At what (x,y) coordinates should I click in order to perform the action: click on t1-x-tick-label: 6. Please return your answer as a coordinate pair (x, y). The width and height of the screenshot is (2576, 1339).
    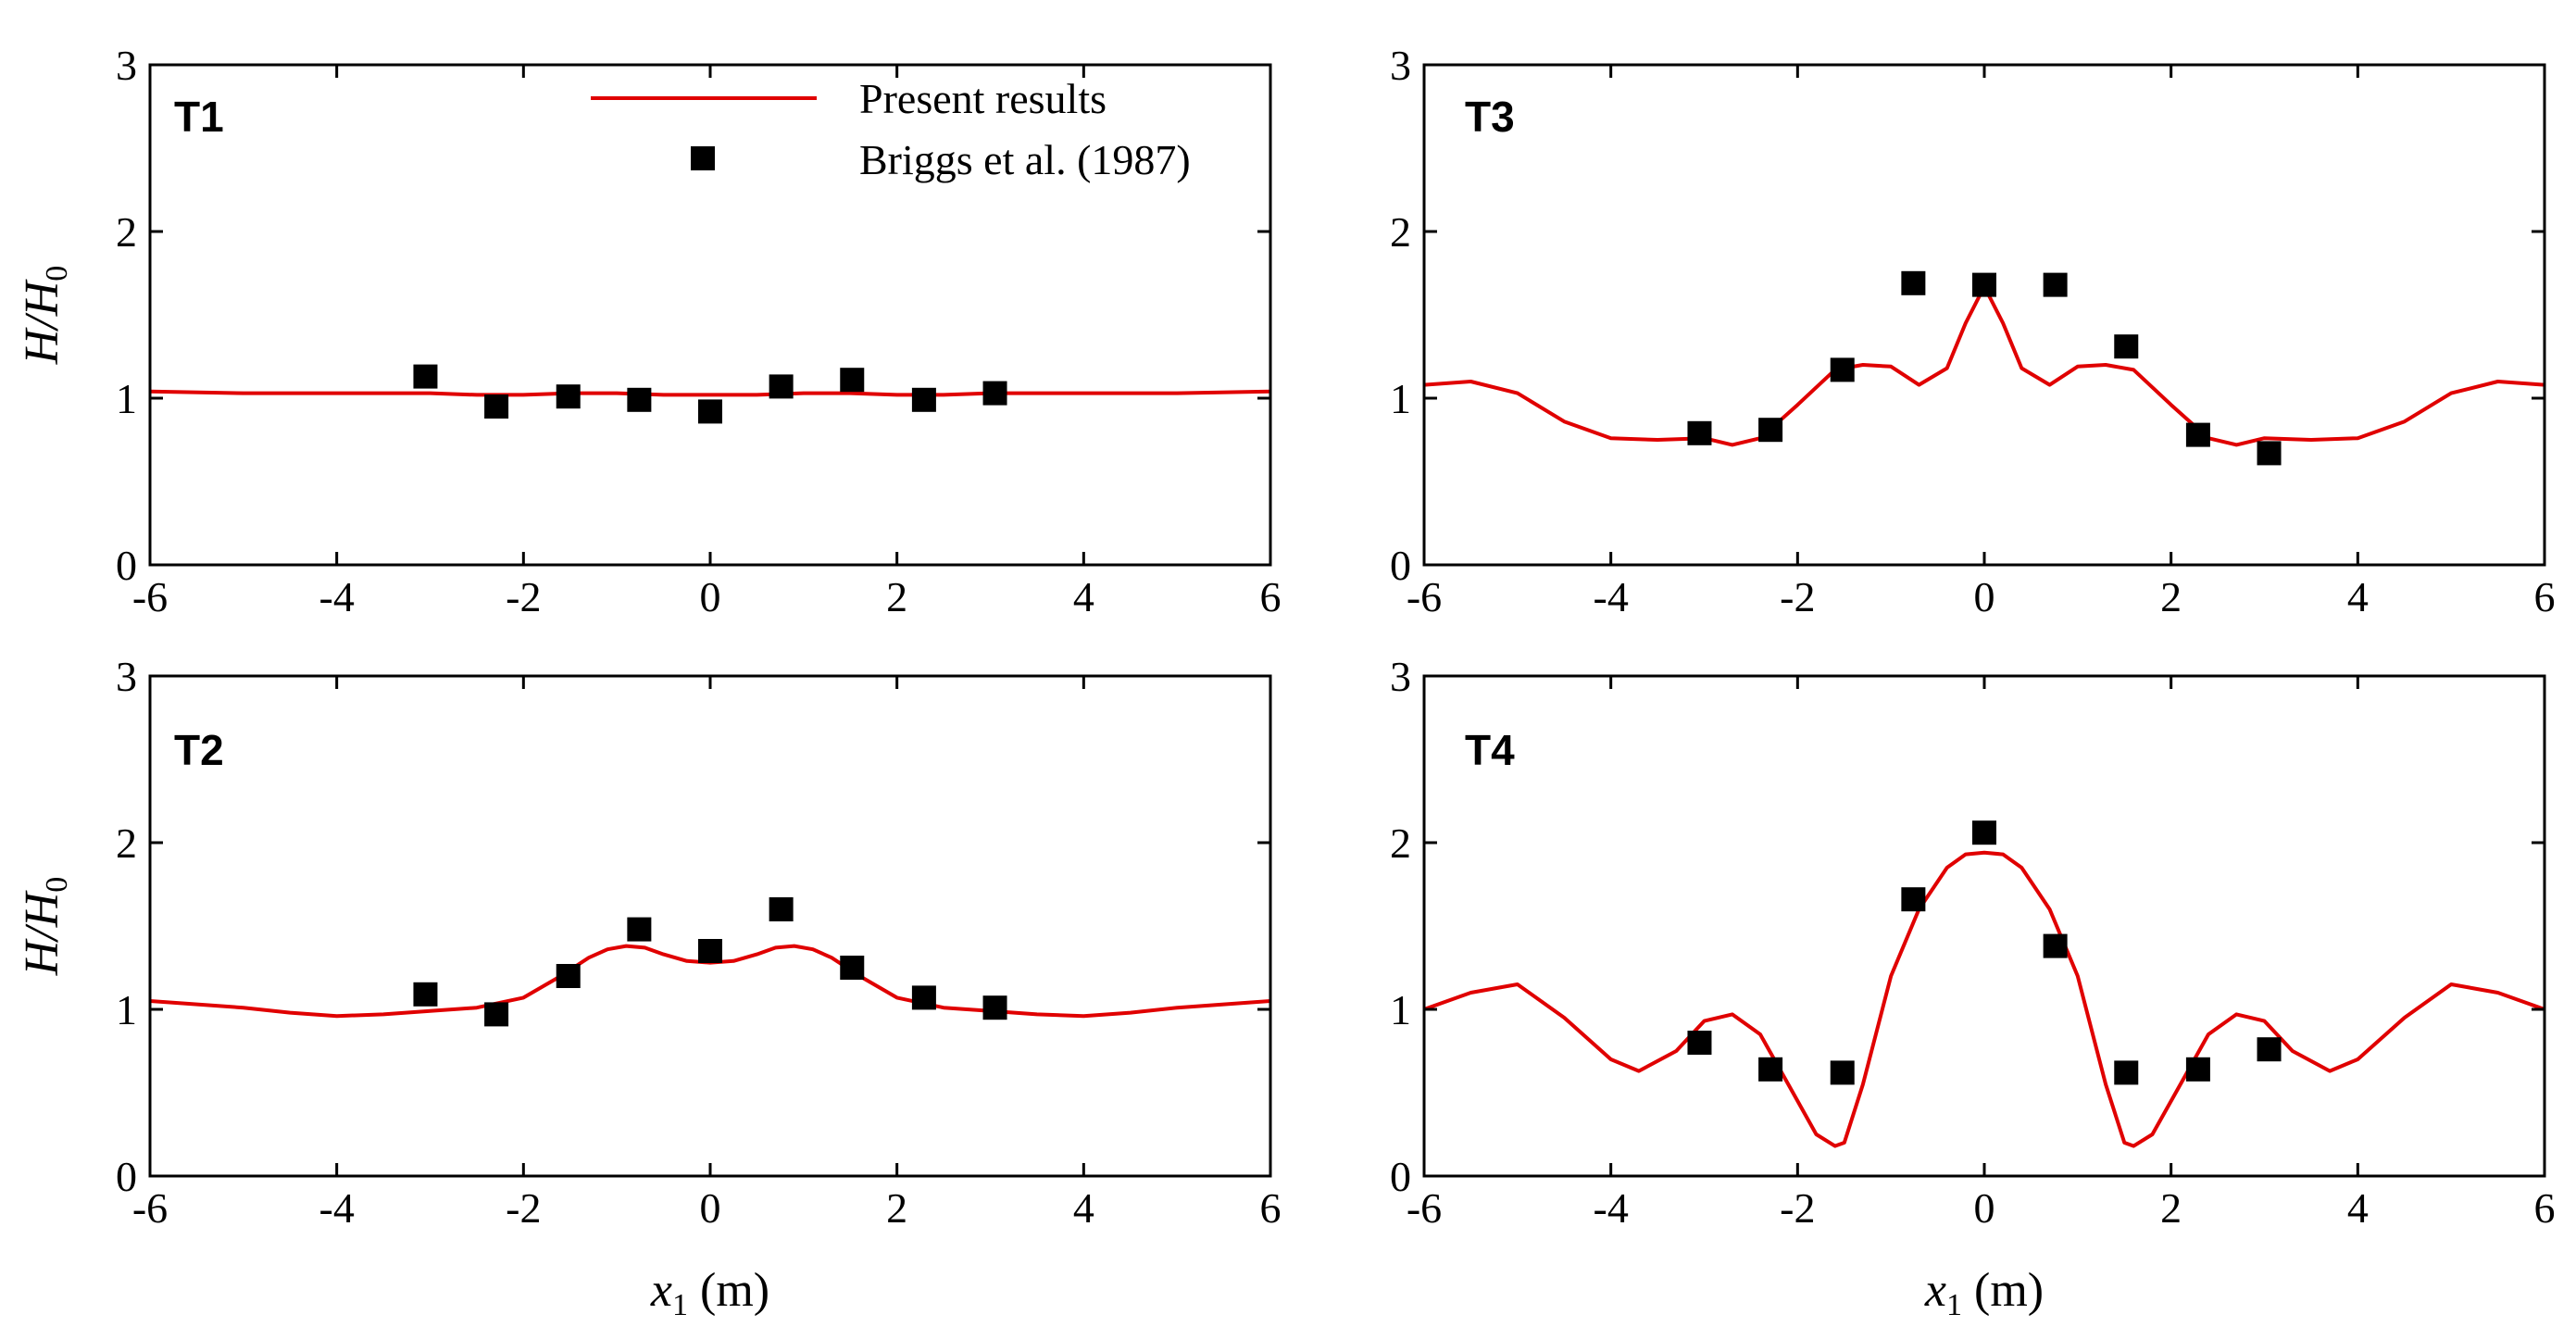
    Looking at the image, I should click on (1271, 596).